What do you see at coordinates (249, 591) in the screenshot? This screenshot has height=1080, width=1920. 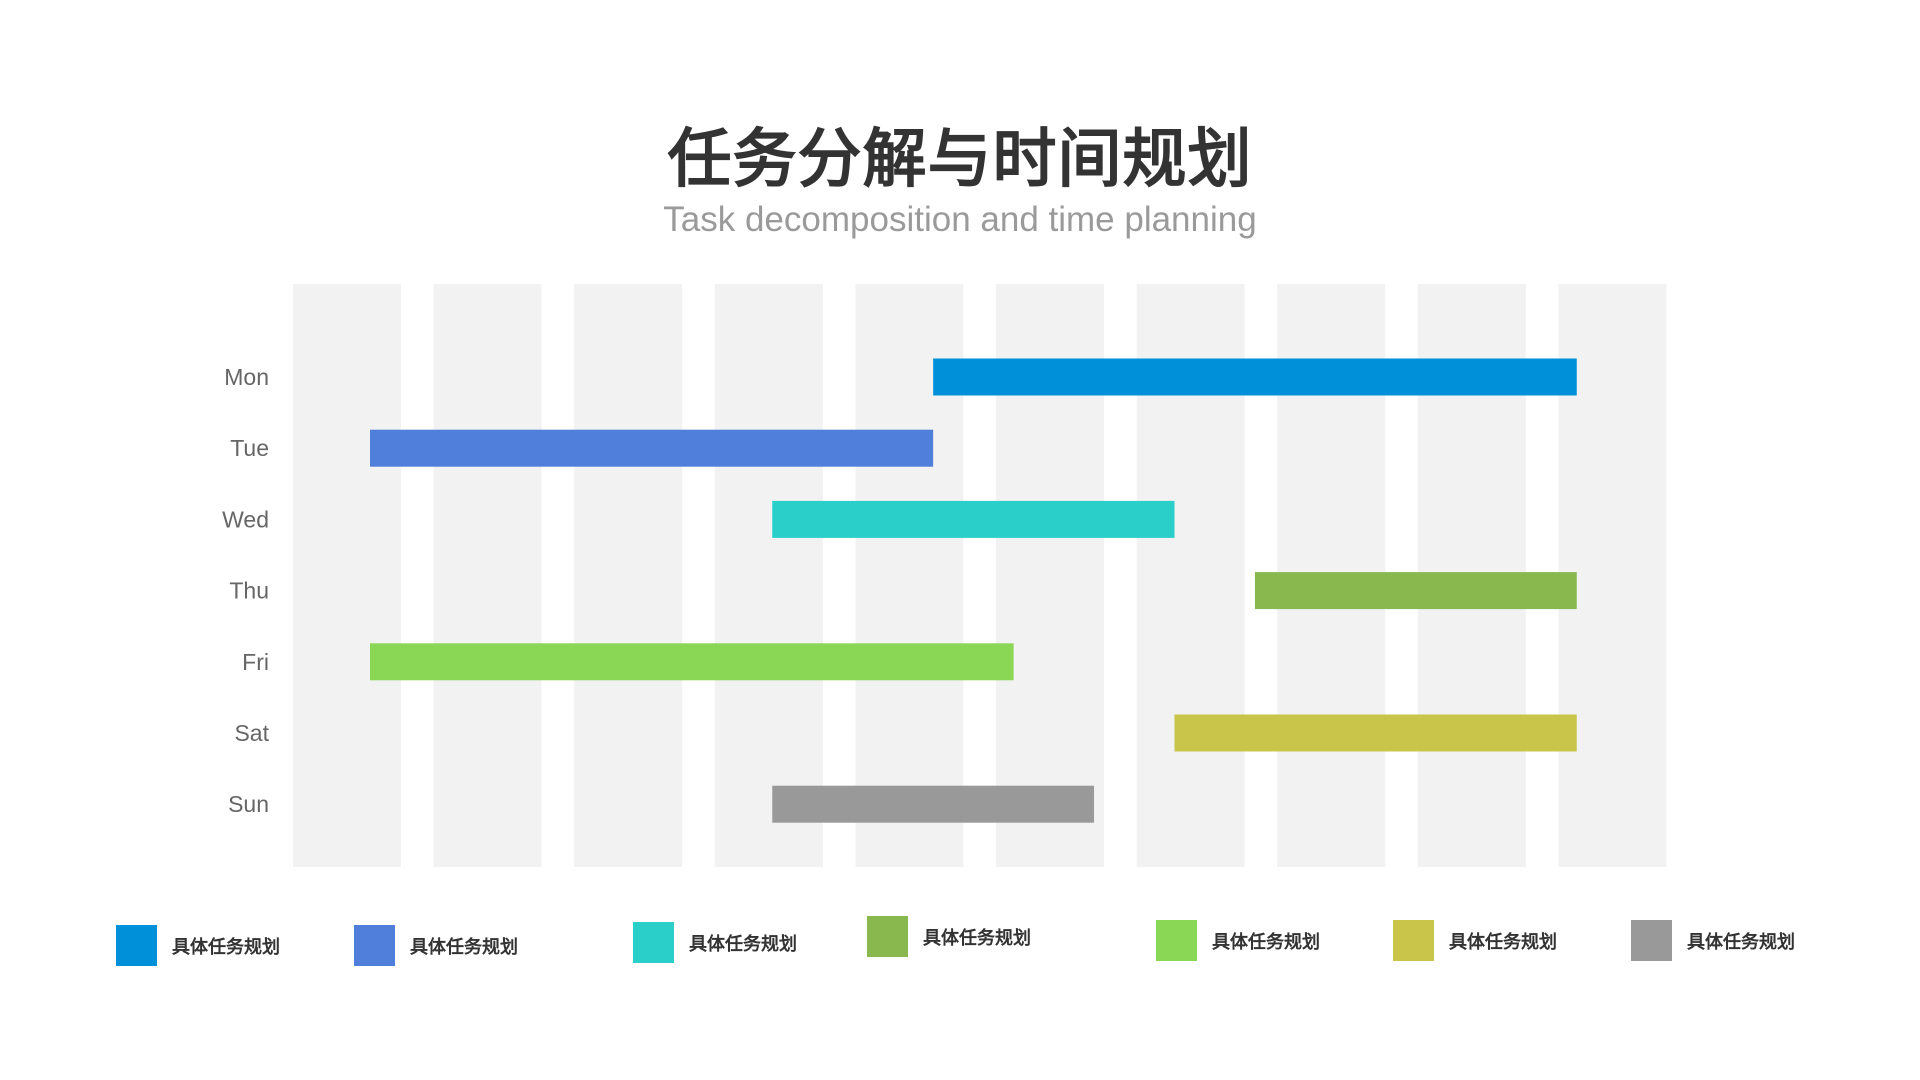 I see `y-tick-label: Thu` at bounding box center [249, 591].